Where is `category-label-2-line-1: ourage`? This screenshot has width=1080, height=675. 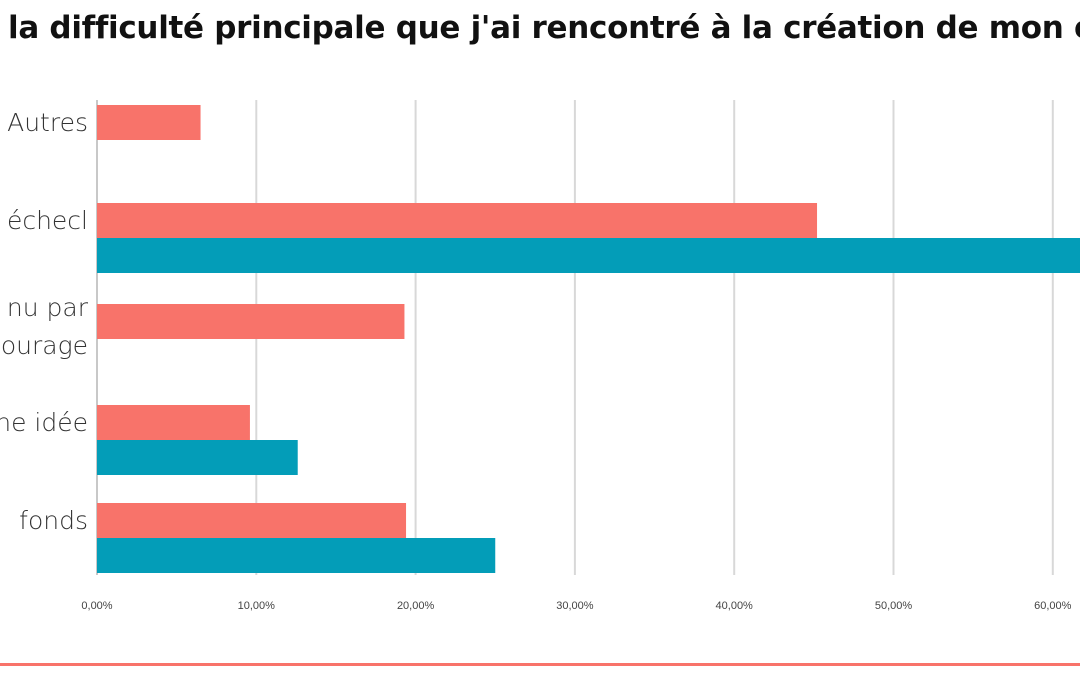 category-label-2-line-1: ourage is located at coordinates (44, 345).